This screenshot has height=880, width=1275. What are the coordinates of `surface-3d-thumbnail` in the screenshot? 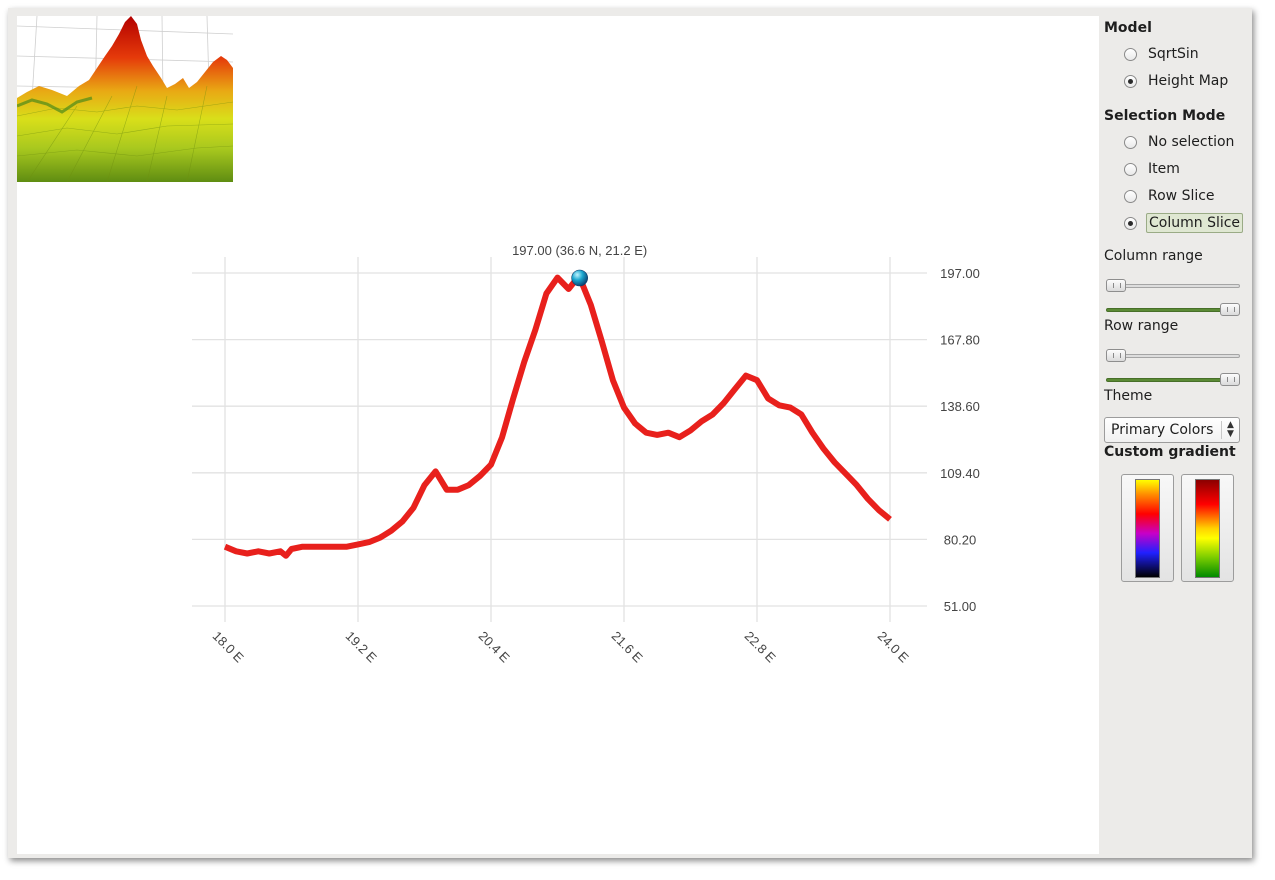 It's located at (125, 99).